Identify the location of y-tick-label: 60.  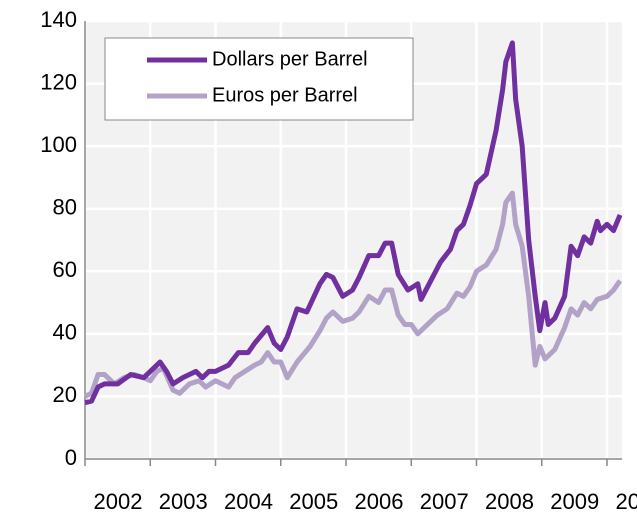
(65, 269).